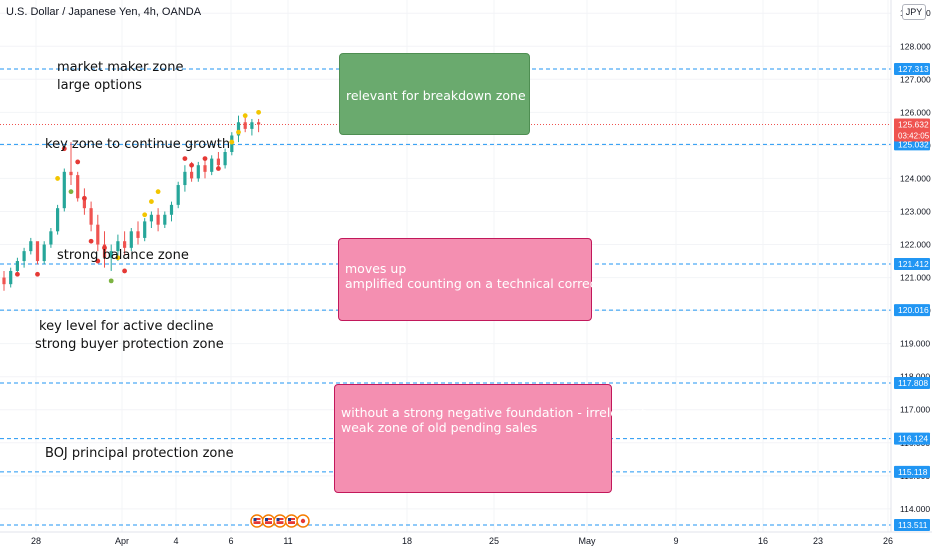 This screenshot has height=550, width=932. I want to click on note-box-green: relevant for breakdown zone 125, so click(446, 94).